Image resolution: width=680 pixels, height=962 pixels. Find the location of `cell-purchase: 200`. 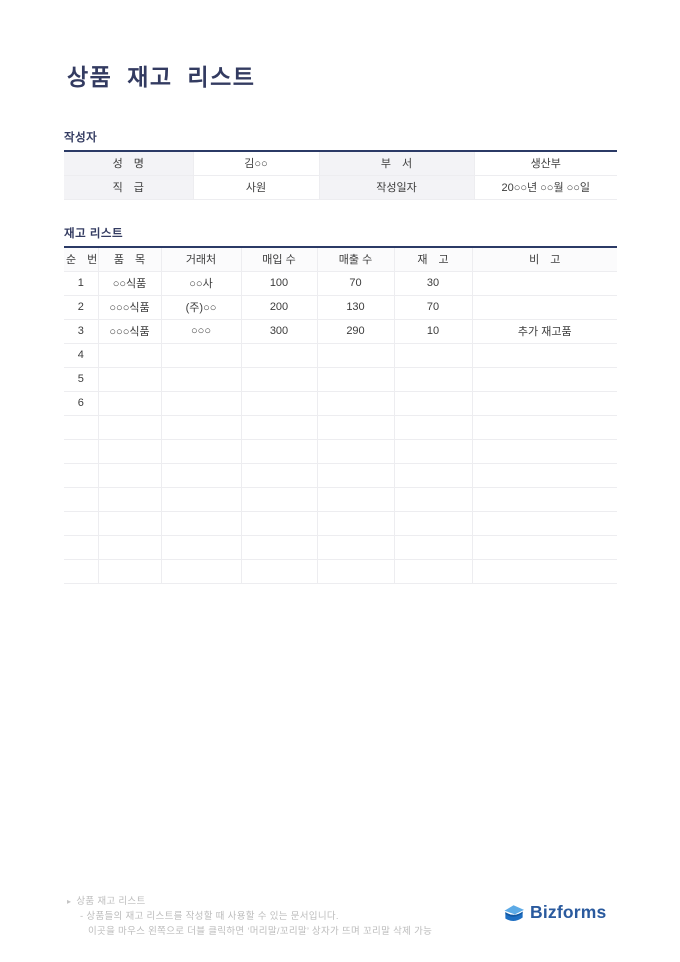

cell-purchase: 200 is located at coordinates (279, 307).